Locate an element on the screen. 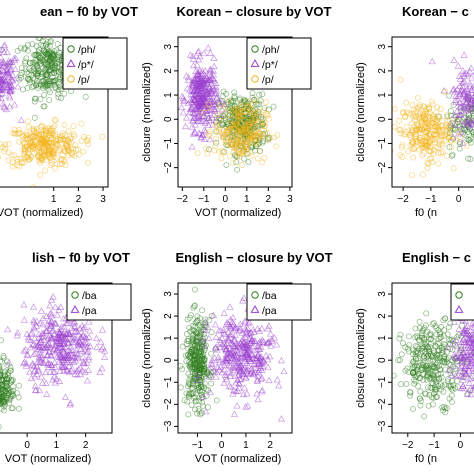 This screenshot has height=474, width=474. chart-title: English − c is located at coordinates (436, 257).